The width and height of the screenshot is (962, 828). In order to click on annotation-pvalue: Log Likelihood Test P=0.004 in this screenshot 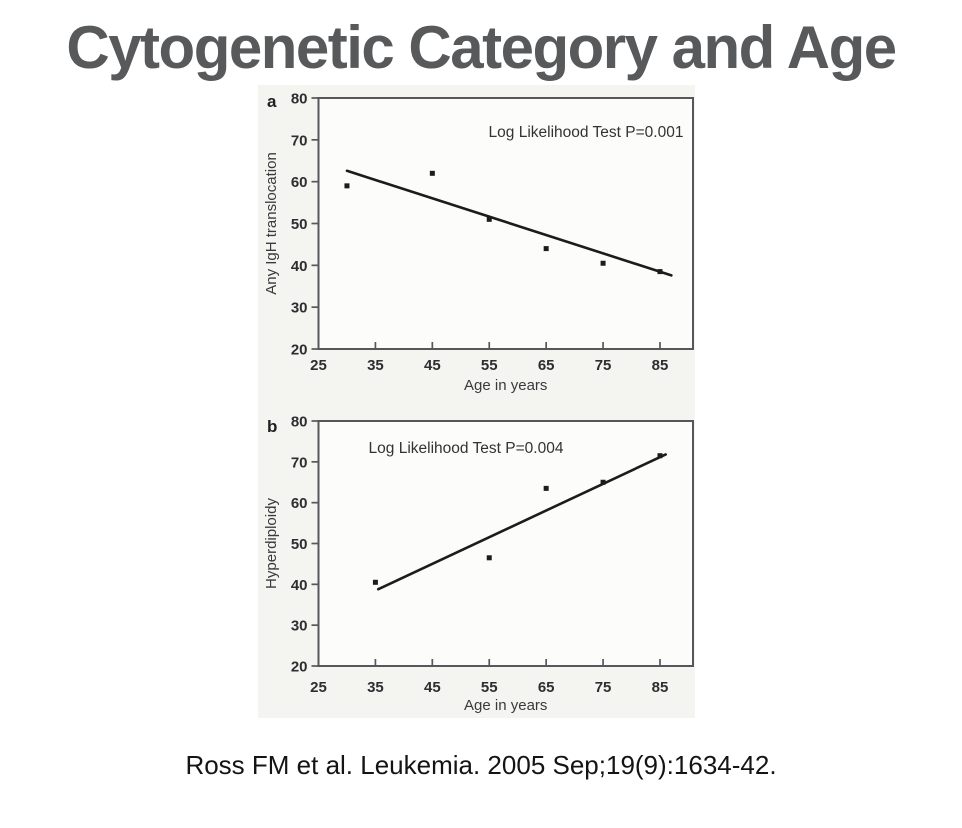, I will do `click(466, 448)`.